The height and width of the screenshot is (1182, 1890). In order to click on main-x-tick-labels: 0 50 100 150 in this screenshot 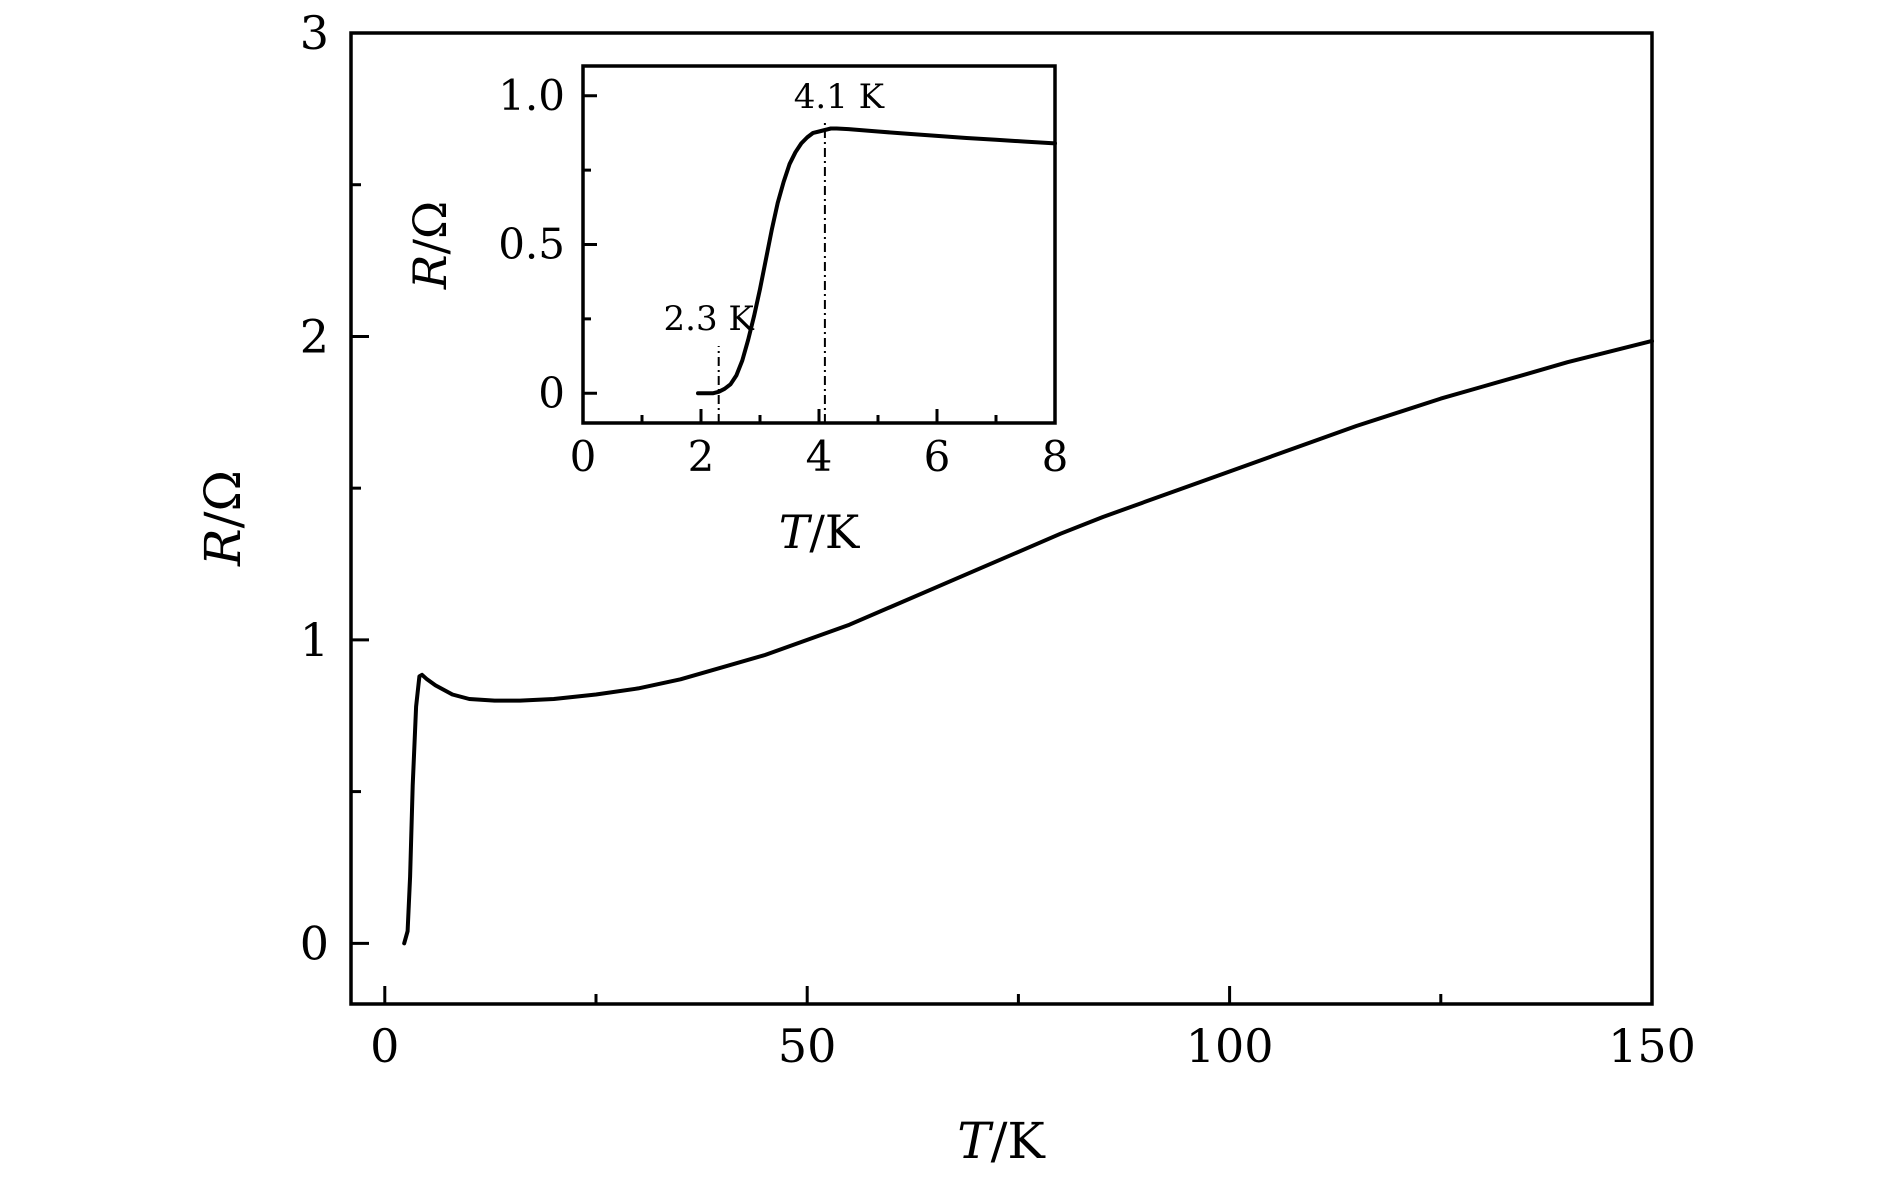, I will do `click(1033, 1046)`.